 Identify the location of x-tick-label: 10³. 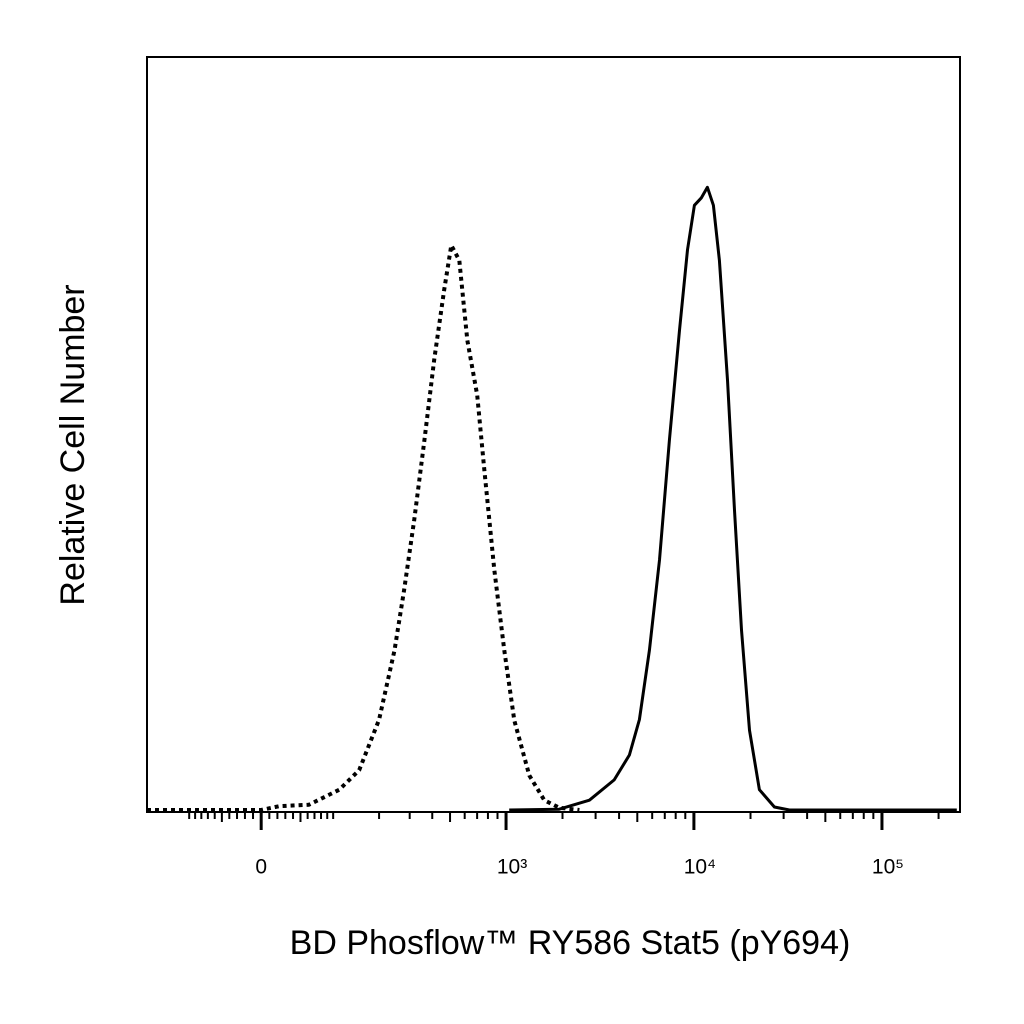
(512, 867).